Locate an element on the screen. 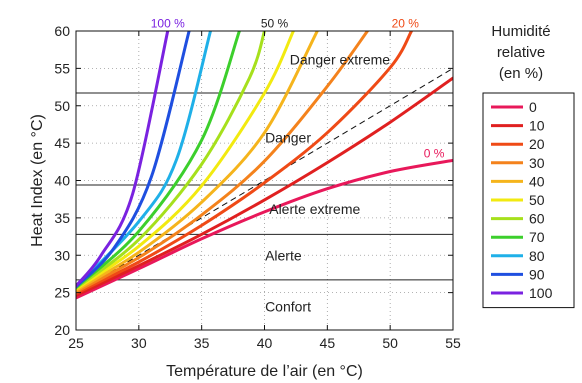 The width and height of the screenshot is (582, 383). y-tick-label: 55 is located at coordinates (62, 68).